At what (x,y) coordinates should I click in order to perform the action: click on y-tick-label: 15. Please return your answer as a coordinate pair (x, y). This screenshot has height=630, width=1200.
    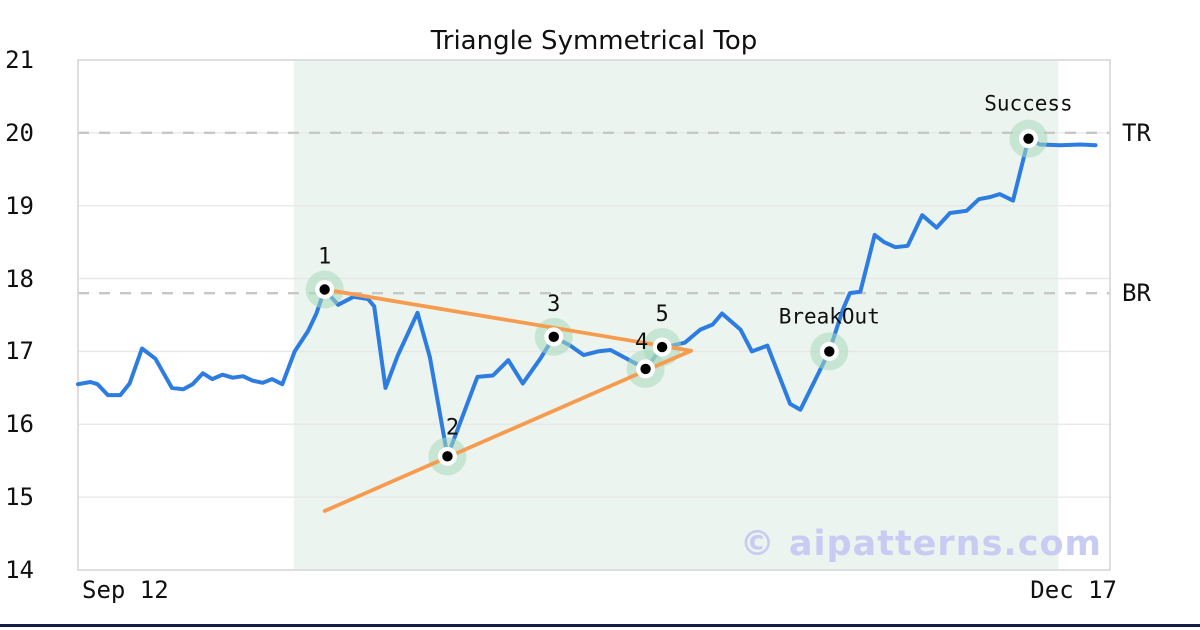
    Looking at the image, I should click on (19, 497).